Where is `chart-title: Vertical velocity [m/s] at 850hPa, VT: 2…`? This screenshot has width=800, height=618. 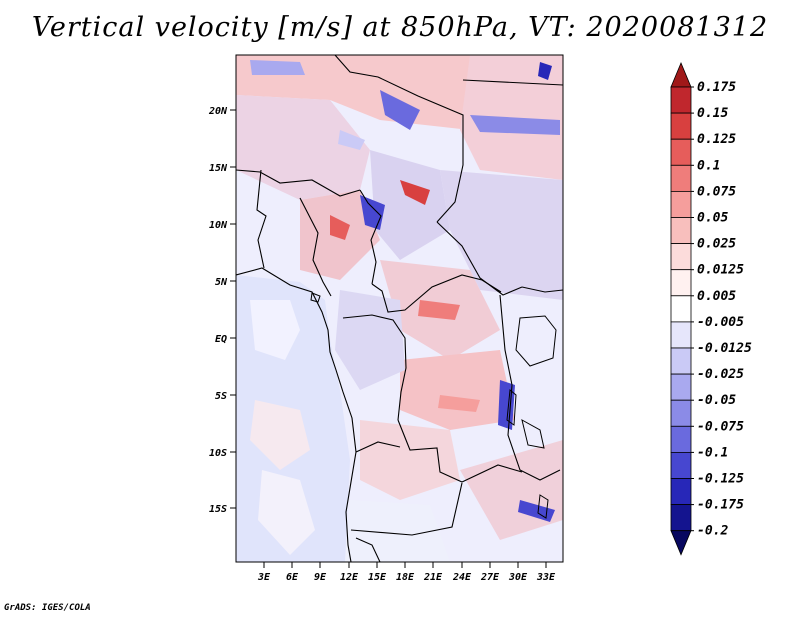 chart-title: Vertical velocity [m/s] at 850hPa, VT: 2… is located at coordinates (400, 27).